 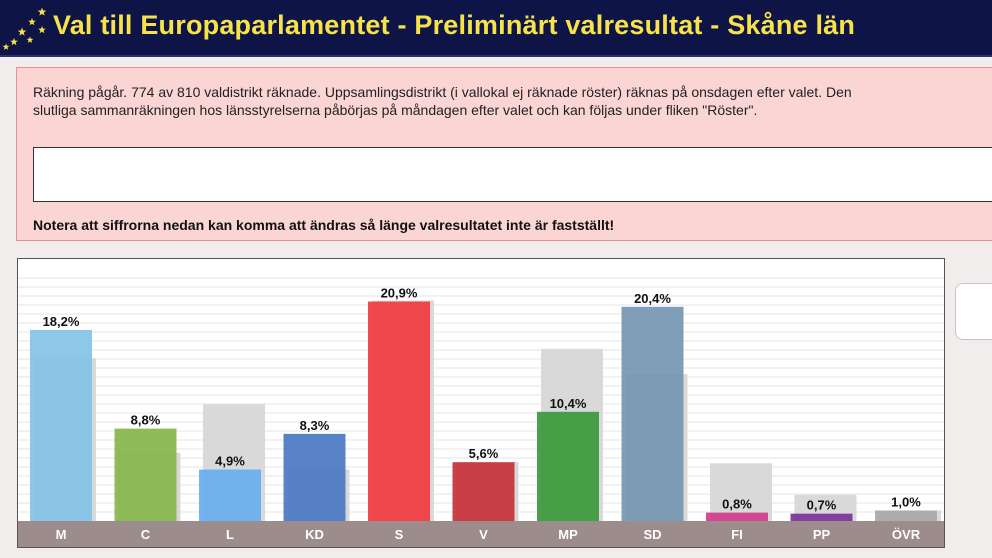 What do you see at coordinates (484, 453) in the screenshot?
I see `value-label: 5,6%` at bounding box center [484, 453].